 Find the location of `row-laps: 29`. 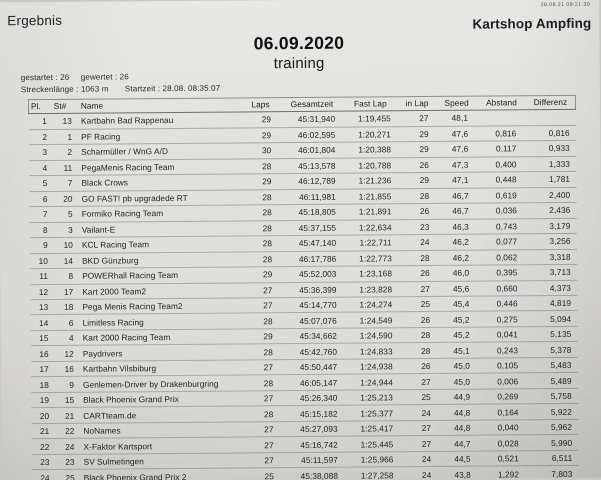

row-laps: 29 is located at coordinates (261, 135).